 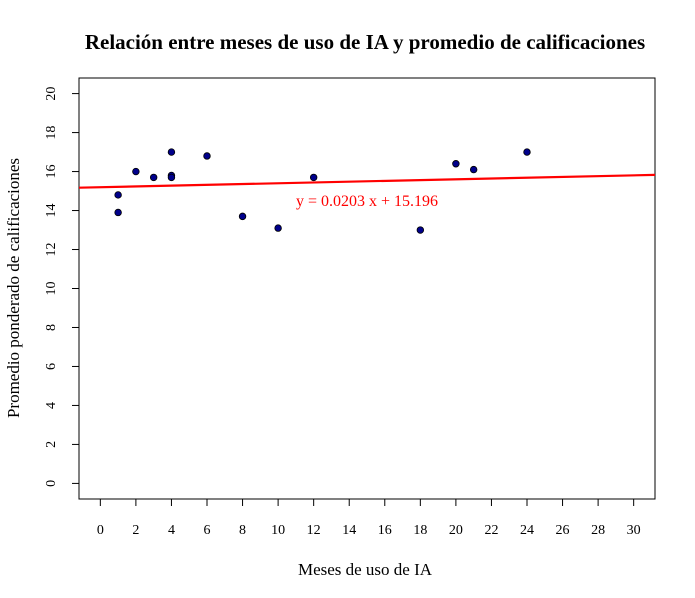 I want to click on y-tick-label: 6, so click(x=51, y=366).